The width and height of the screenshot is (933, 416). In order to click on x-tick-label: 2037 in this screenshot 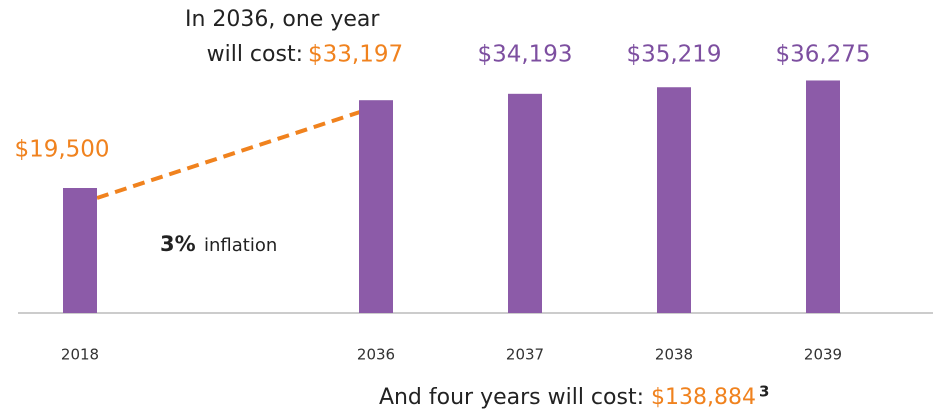, I will do `click(525, 355)`.